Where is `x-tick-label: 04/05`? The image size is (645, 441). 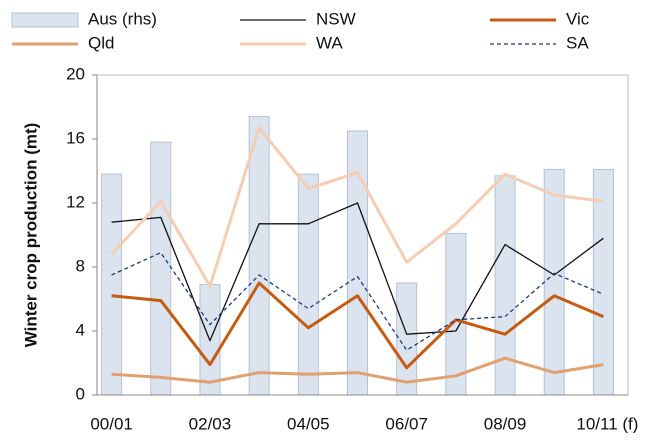
x-tick-label: 04/05 is located at coordinates (308, 423).